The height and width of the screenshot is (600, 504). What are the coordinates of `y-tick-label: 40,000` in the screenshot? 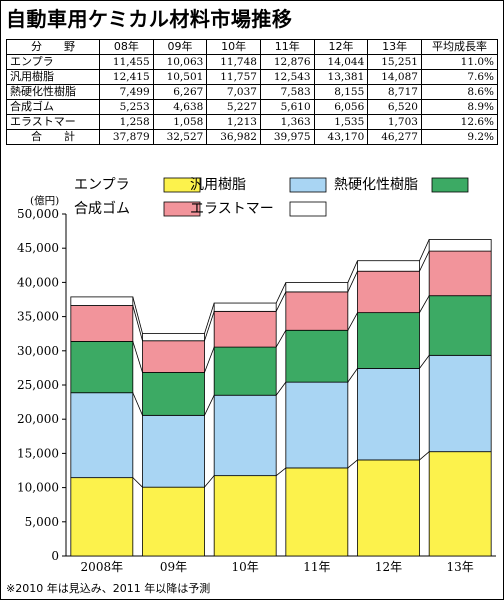 It's located at (38, 282).